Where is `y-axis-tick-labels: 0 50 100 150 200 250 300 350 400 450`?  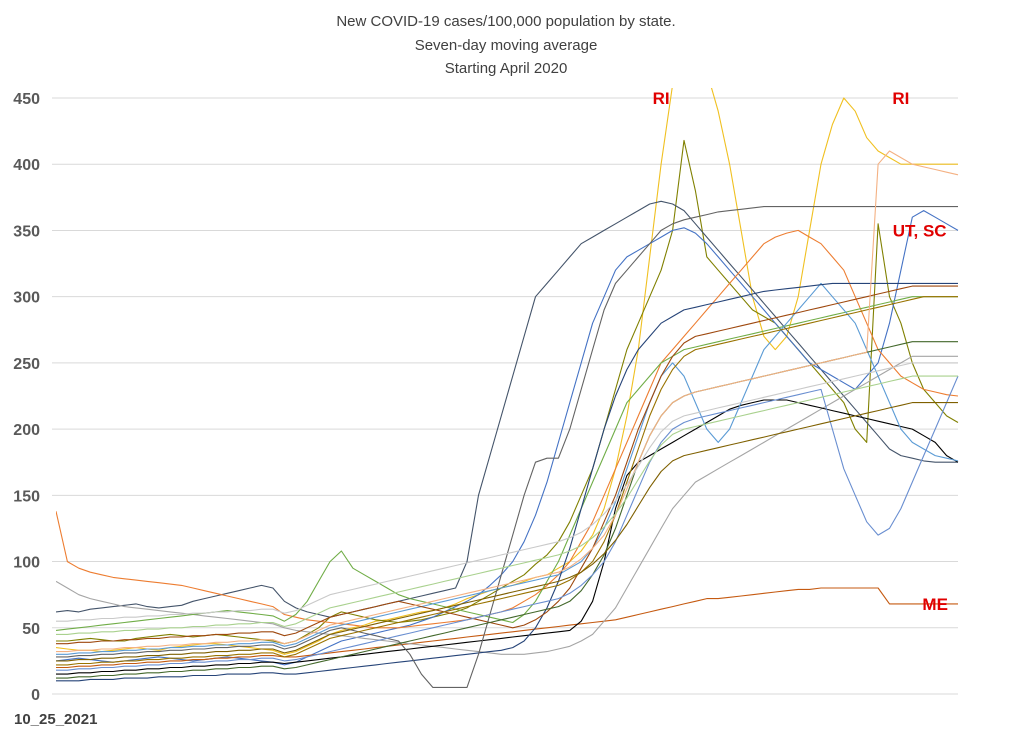
y-axis-tick-labels: 0 50 100 150 200 250 300 350 400 450 is located at coordinates (26, 397).